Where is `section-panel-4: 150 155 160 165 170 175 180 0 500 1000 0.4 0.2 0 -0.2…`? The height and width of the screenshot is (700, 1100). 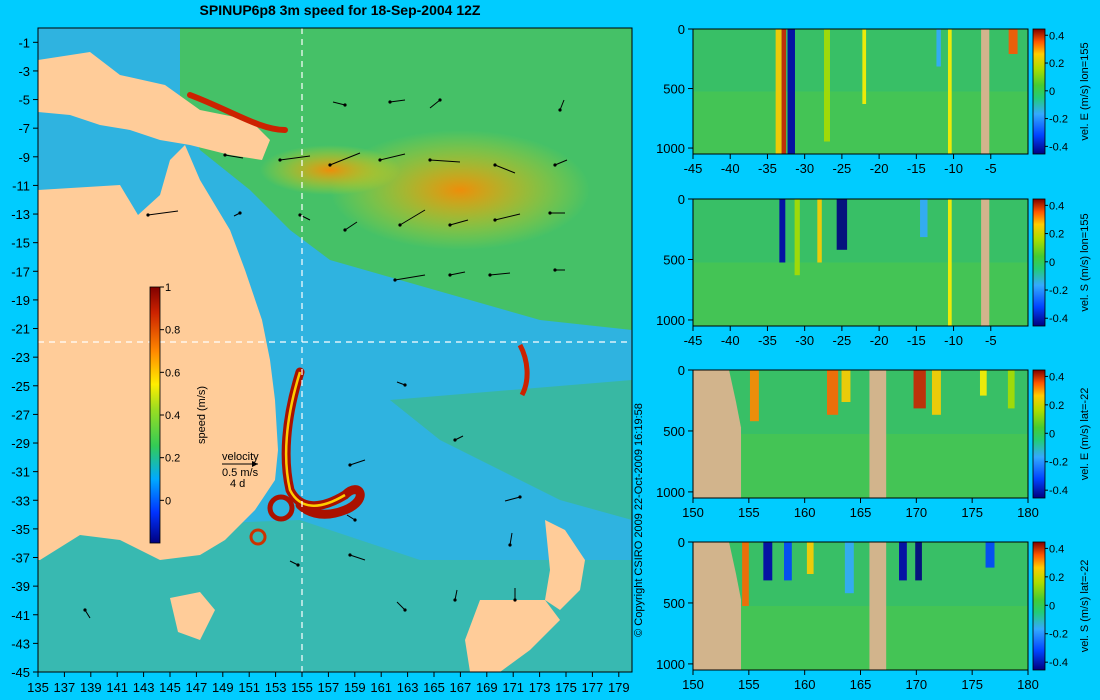
section-panel-4: 150 155 160 165 170 175 180 0 500 1000 0.4 0.2 0 -0.2… is located at coordinates (873, 613).